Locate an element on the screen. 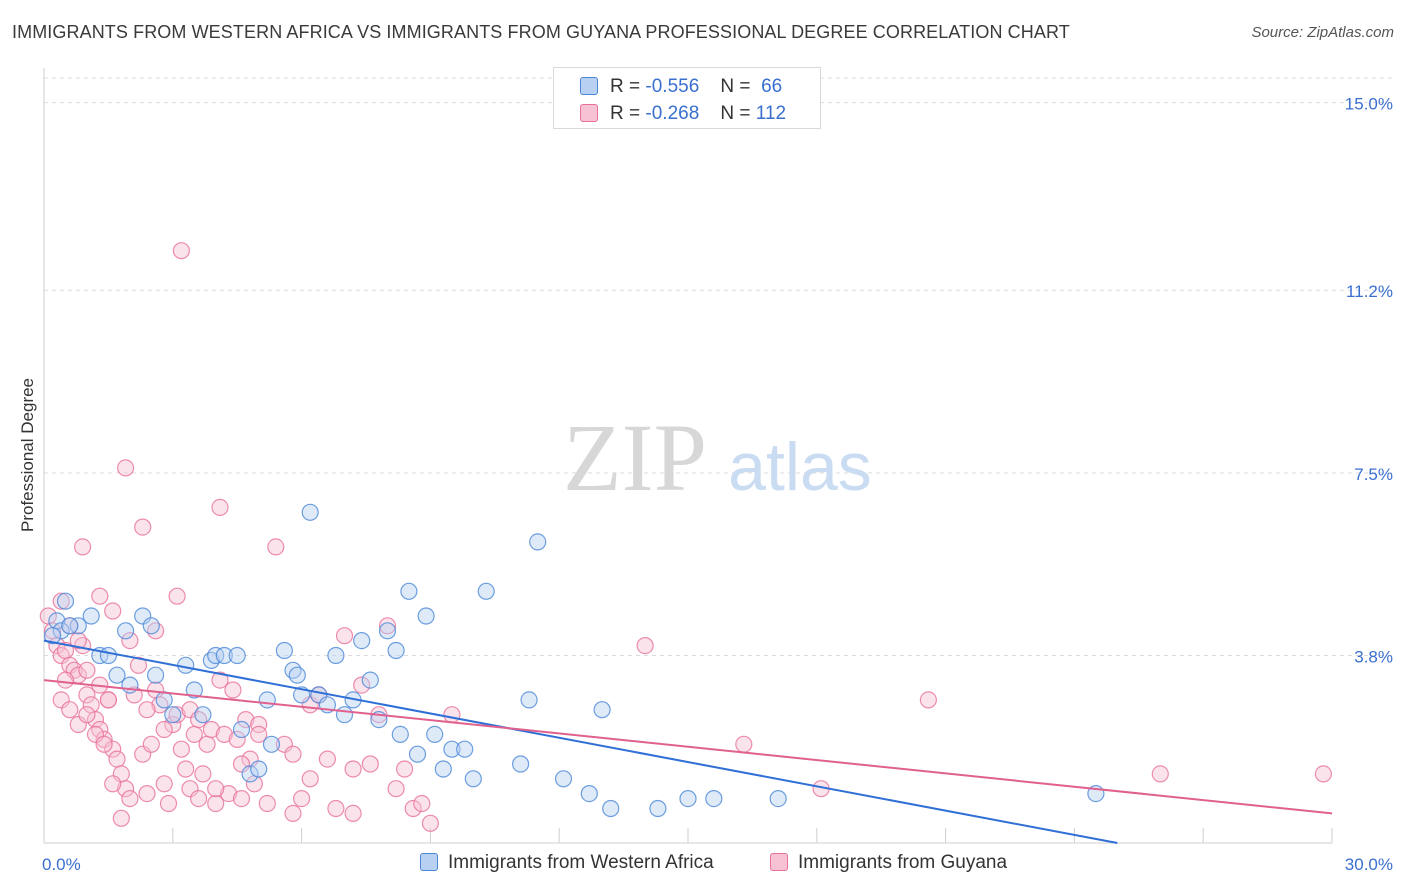 Image resolution: width=1406 pixels, height=892 pixels. bottom-legend-western-africa: Immigrants from Western Africa is located at coordinates (567, 863).